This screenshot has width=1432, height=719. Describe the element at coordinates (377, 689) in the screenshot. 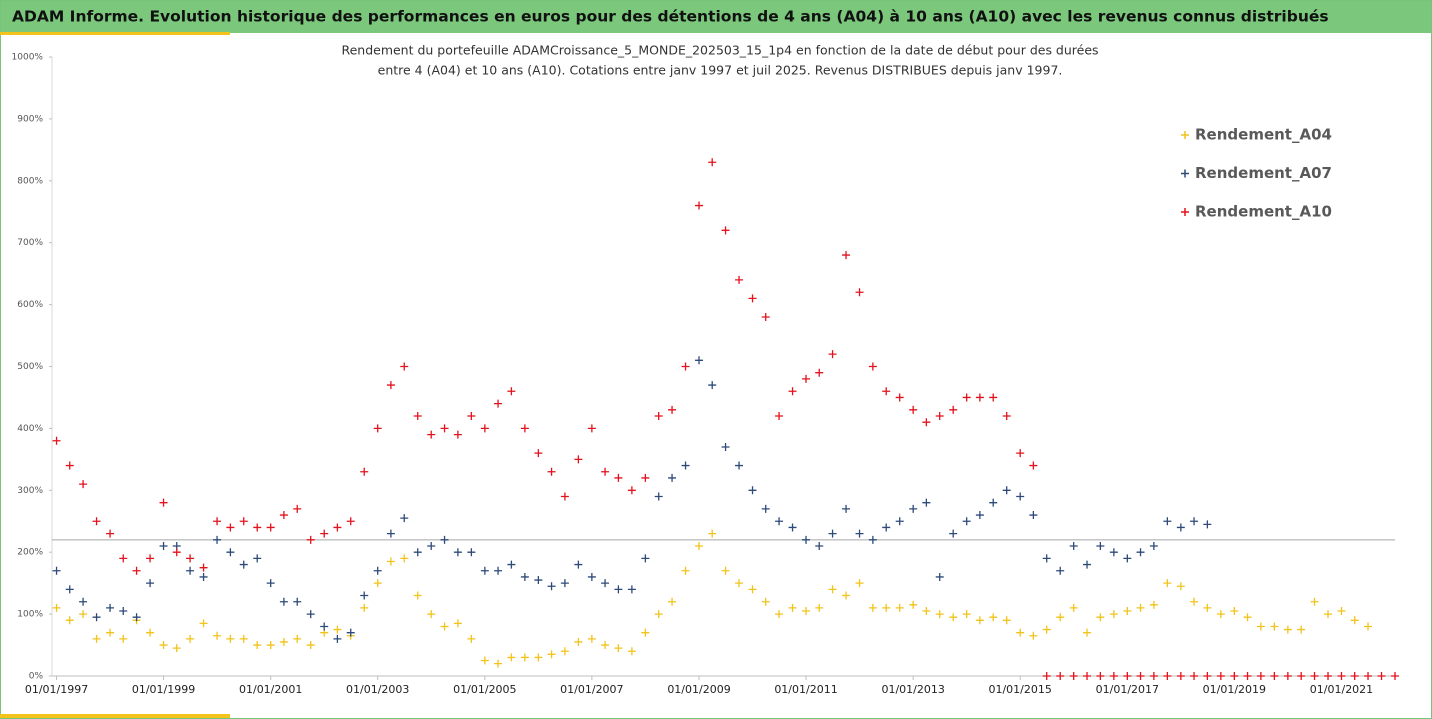

I see `x-tick-label: 01/01/2003` at that location.